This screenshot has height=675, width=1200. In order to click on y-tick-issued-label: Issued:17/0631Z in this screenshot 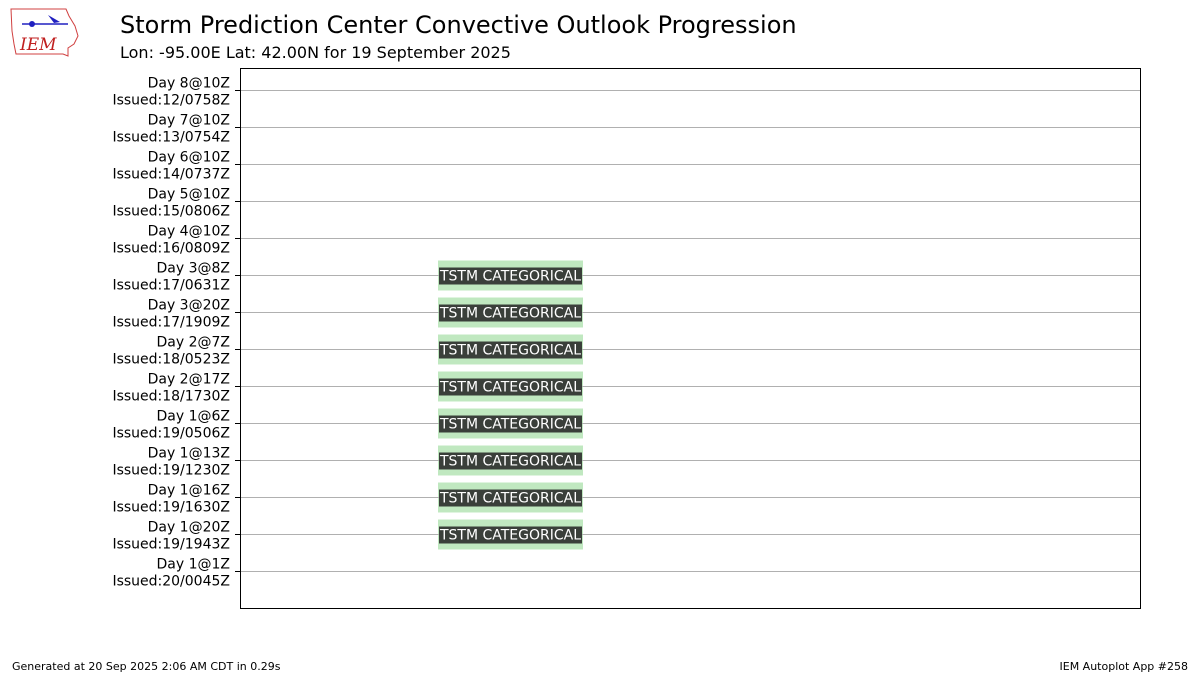, I will do `click(171, 286)`.